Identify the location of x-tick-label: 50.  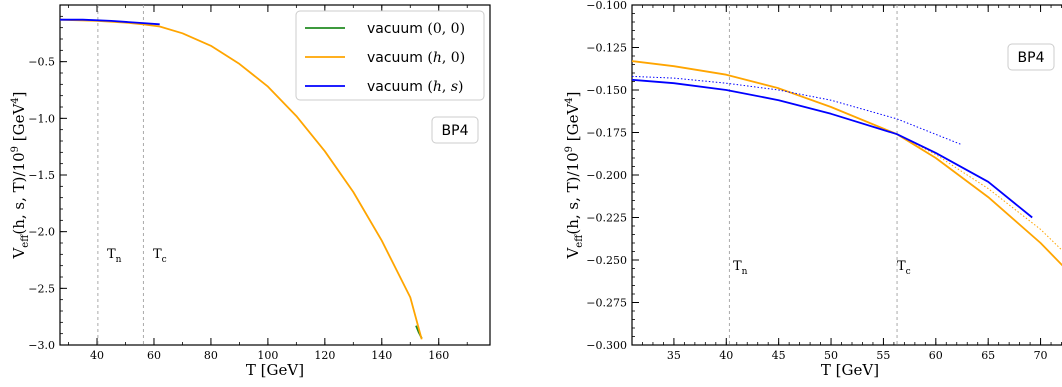
(831, 355).